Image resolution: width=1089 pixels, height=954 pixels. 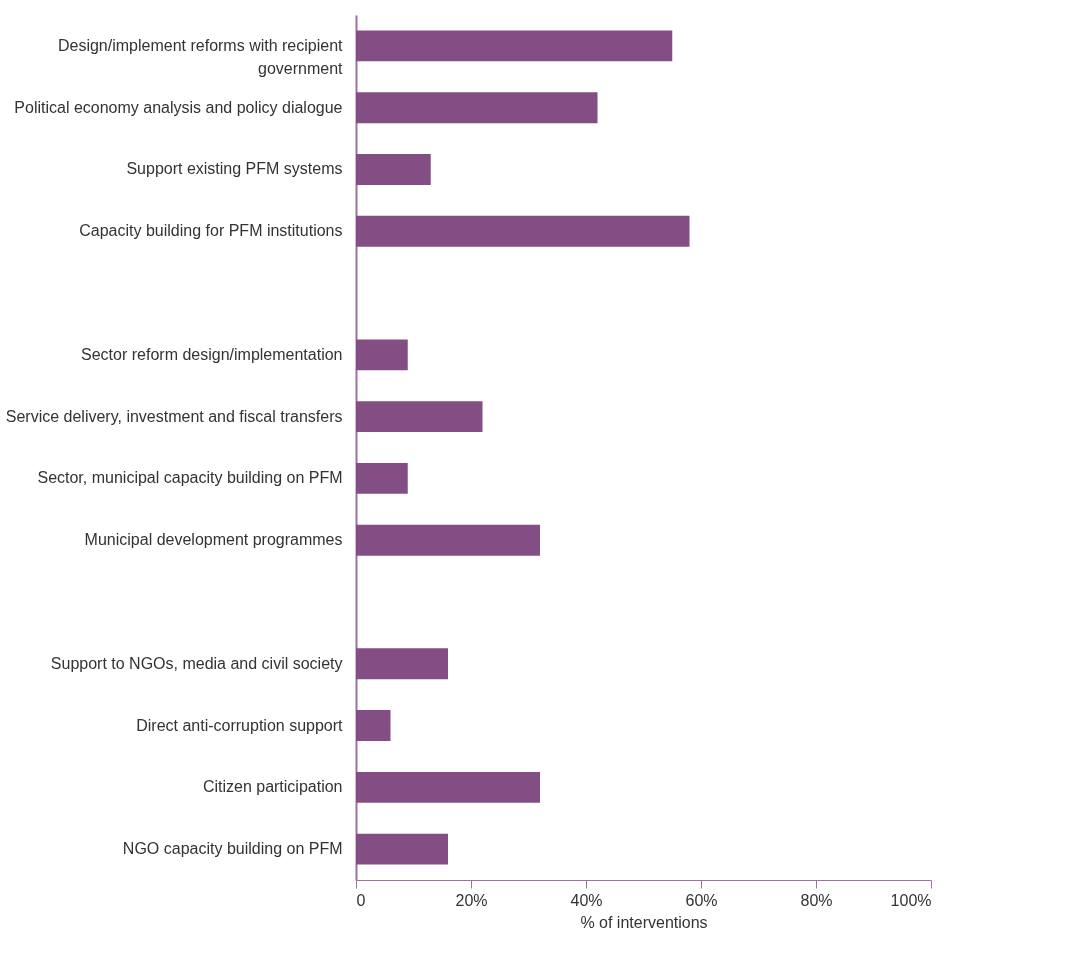 What do you see at coordinates (816, 900) in the screenshot?
I see `x-tick-label: 80%` at bounding box center [816, 900].